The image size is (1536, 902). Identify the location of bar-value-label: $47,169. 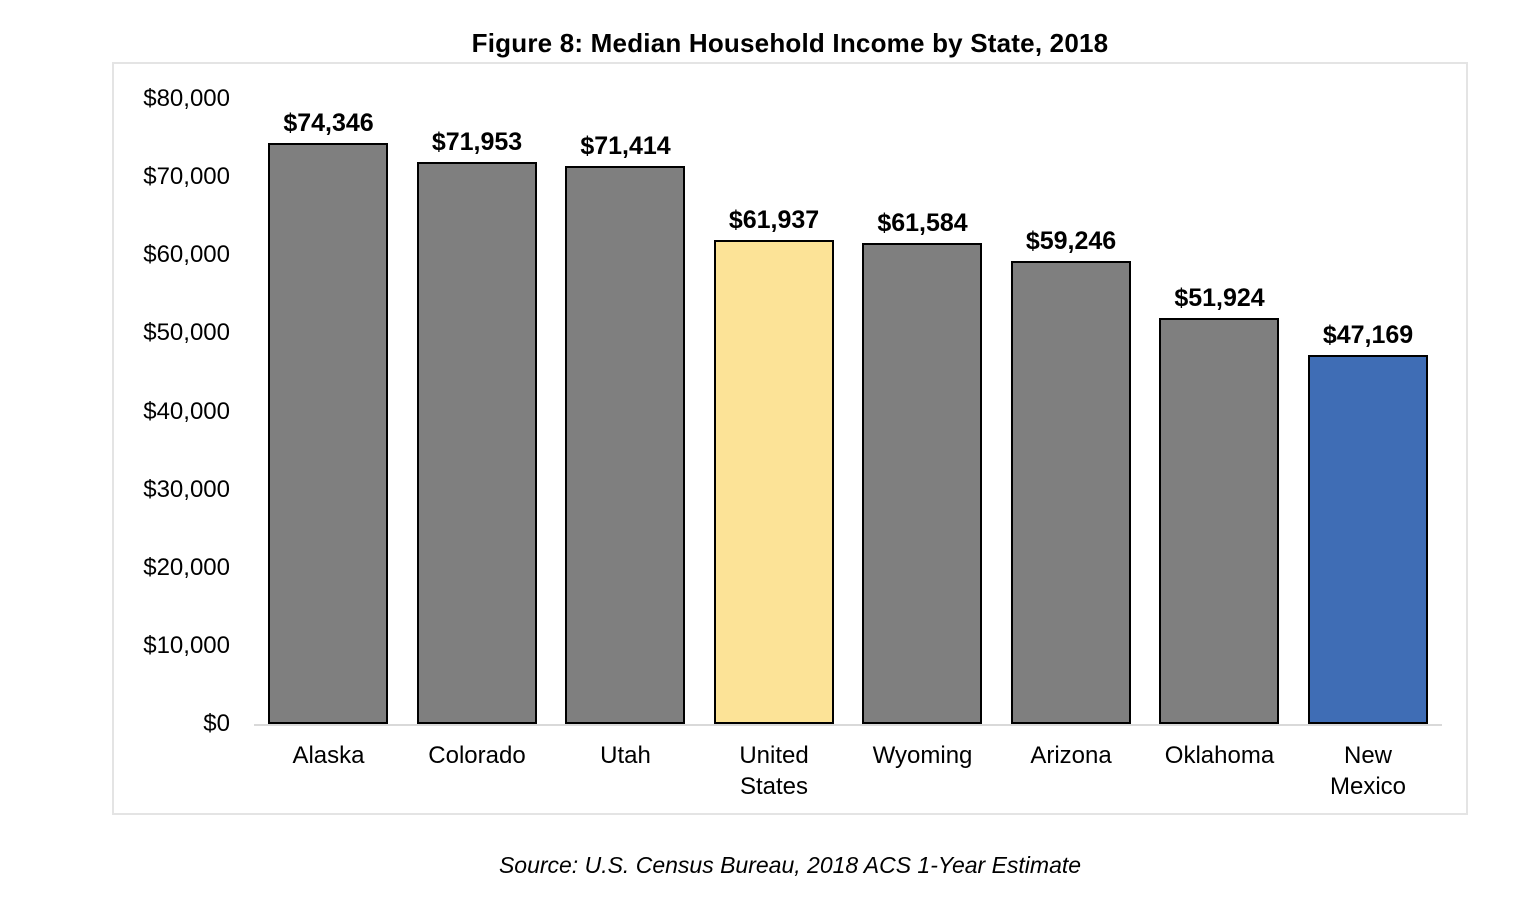
(1368, 335).